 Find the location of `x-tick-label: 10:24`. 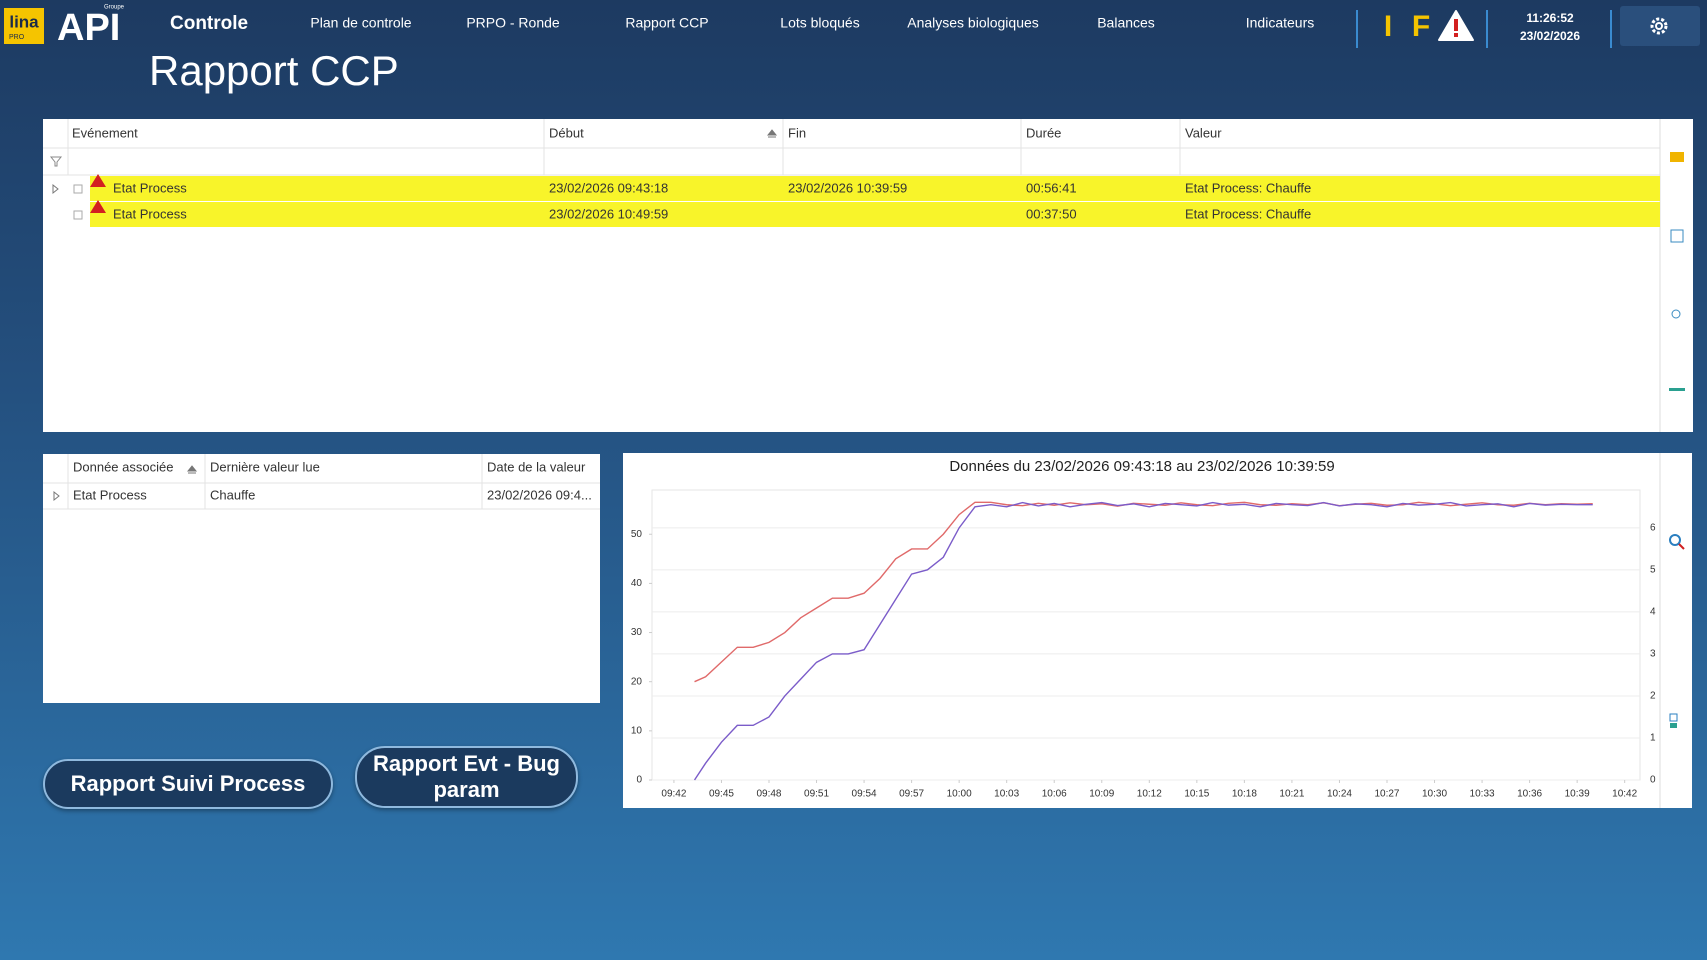

x-tick-label: 10:24 is located at coordinates (1339, 794).